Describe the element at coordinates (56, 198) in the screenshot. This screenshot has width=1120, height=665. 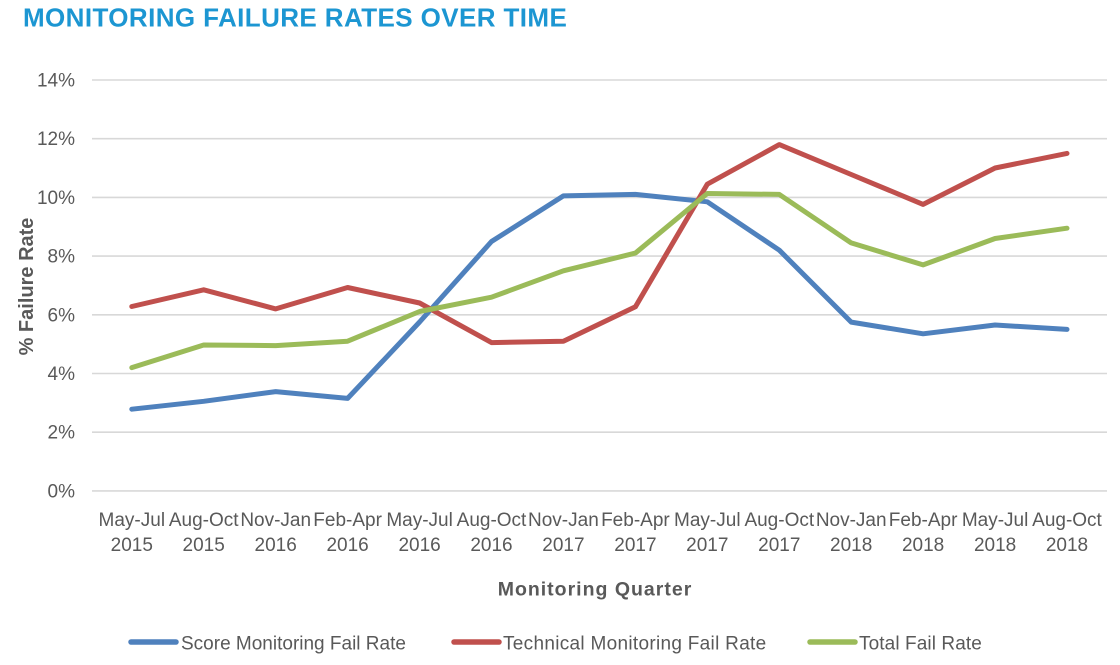
I see `svg-text: 10%` at that location.